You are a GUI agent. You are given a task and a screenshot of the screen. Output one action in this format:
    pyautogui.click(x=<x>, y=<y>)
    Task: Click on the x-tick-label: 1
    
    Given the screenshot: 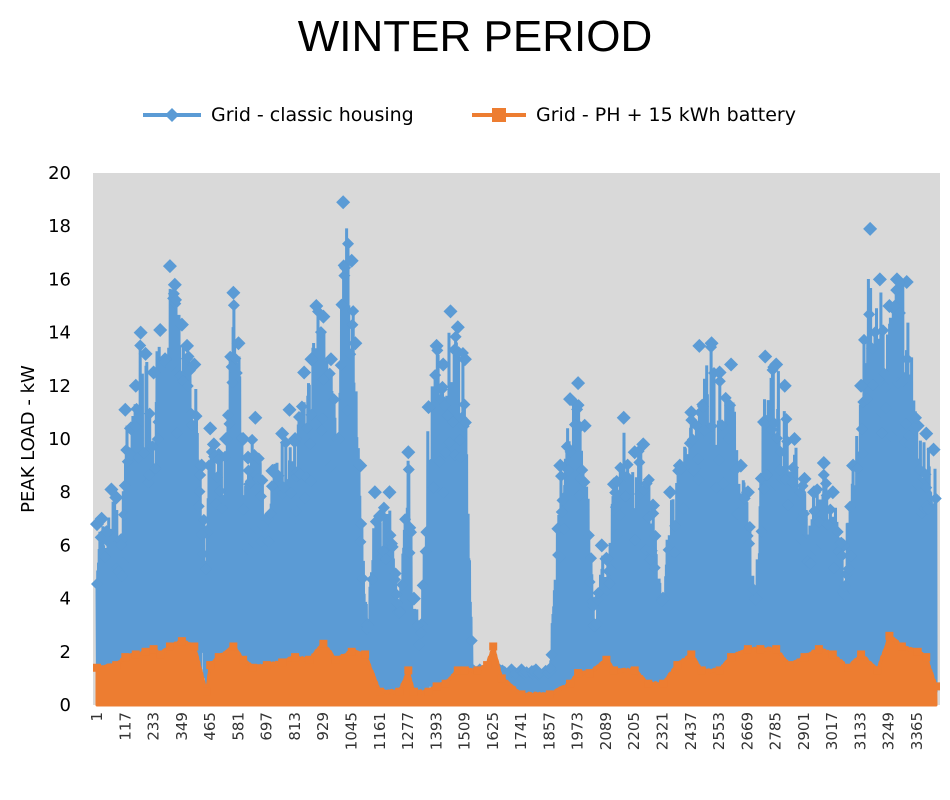 What is the action you would take?
    pyautogui.click(x=97, y=717)
    